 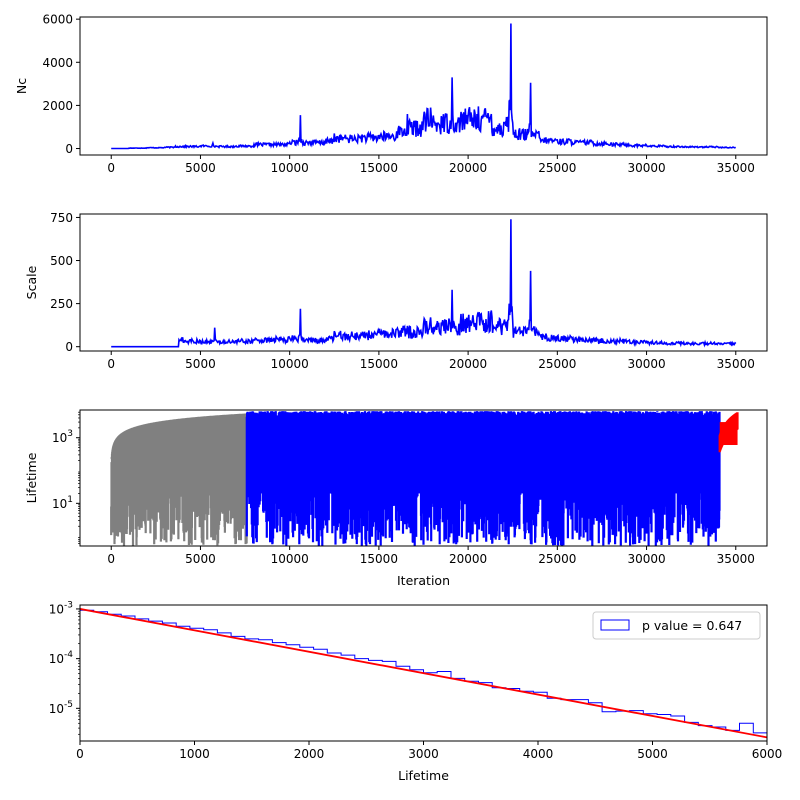 I want to click on y-axis-label: Scale, so click(x=31, y=282).